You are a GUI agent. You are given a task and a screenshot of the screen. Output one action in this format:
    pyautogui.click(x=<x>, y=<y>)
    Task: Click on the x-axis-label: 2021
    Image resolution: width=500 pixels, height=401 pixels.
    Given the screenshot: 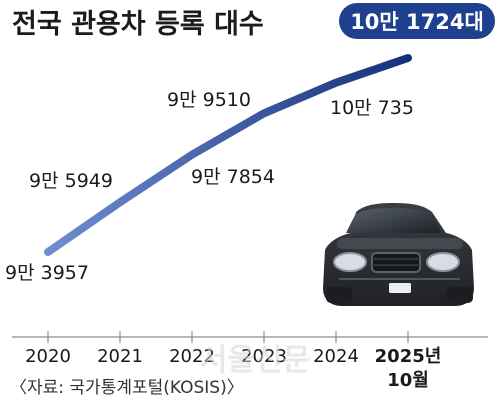 What is the action you would take?
    pyautogui.click(x=120, y=356)
    